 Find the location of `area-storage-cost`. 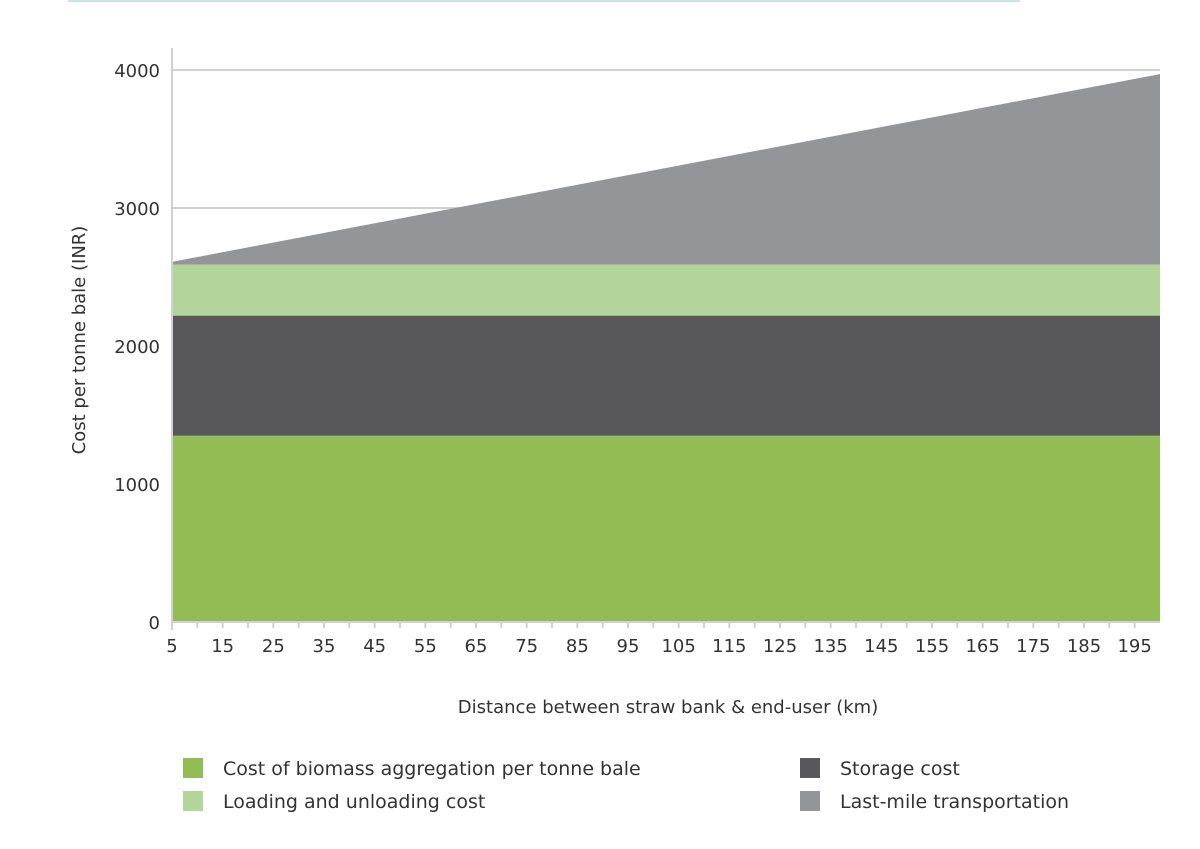

area-storage-cost is located at coordinates (666, 375).